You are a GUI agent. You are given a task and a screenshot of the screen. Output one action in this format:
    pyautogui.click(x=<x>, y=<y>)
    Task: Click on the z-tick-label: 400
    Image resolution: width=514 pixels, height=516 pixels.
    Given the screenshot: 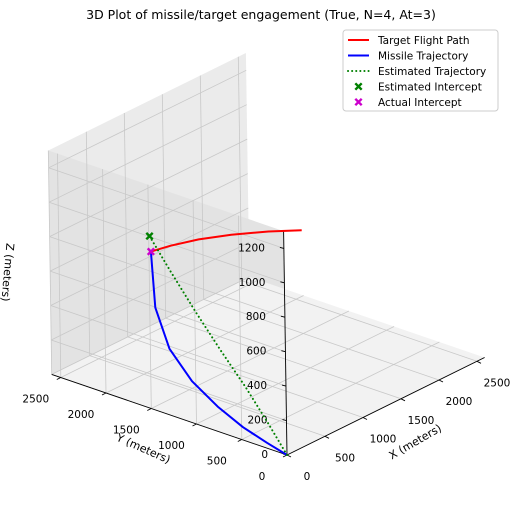 What is the action you would take?
    pyautogui.click(x=257, y=386)
    